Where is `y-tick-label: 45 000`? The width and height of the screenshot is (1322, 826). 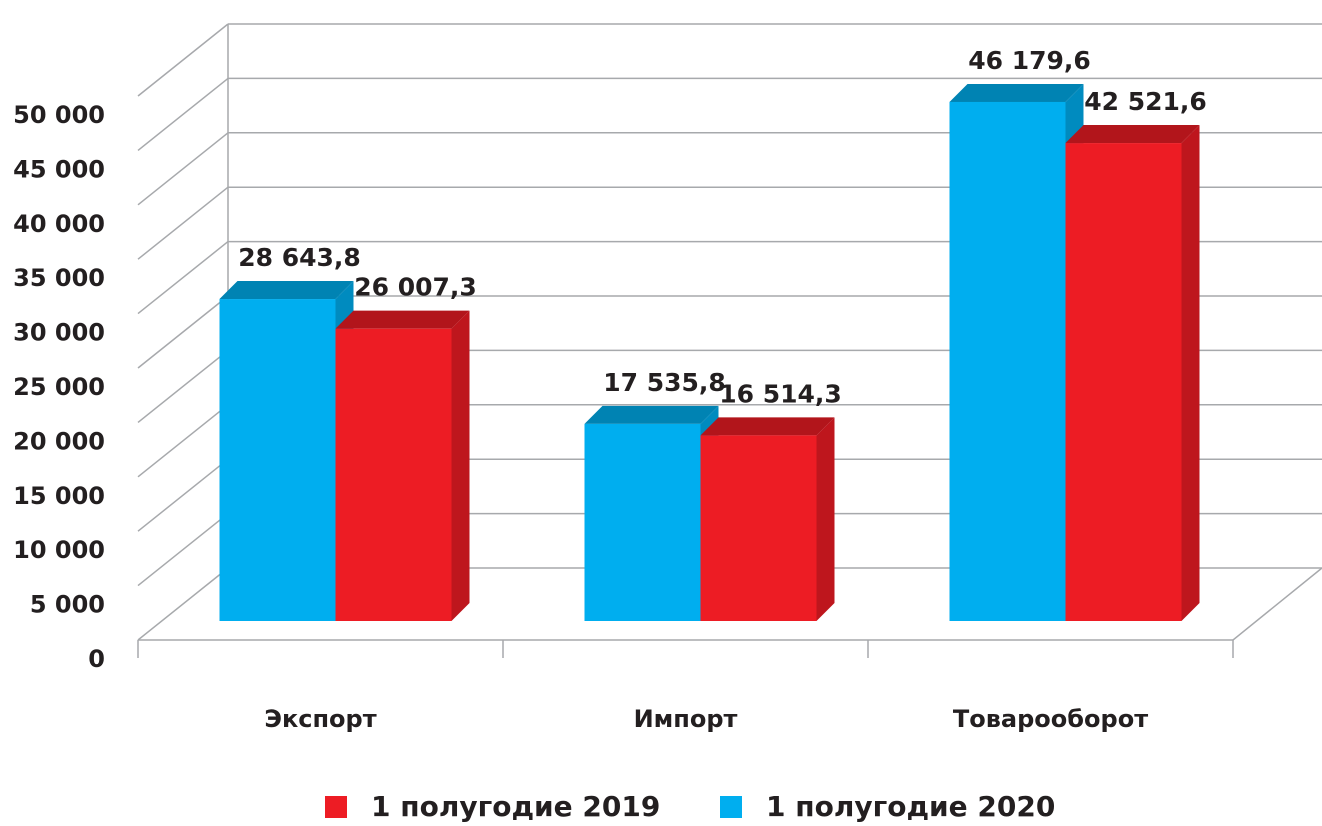 y-tick-label: 45 000 is located at coordinates (59, 169).